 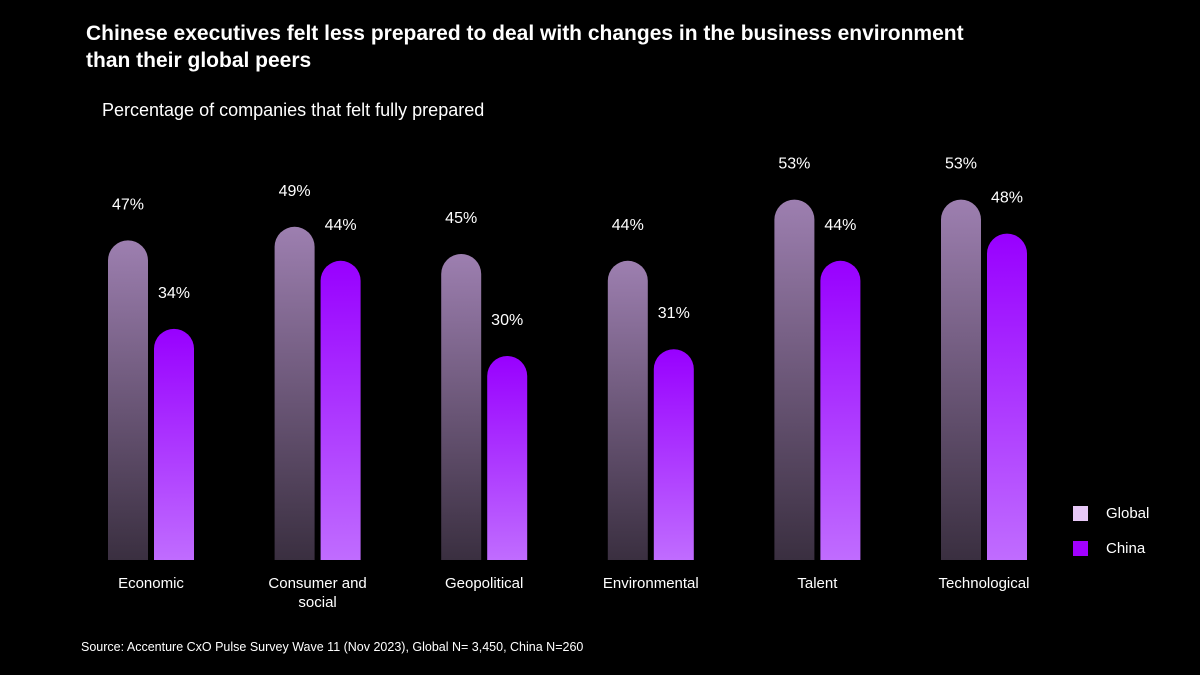 I want to click on data-label-global-economic: 47%, so click(x=128, y=204).